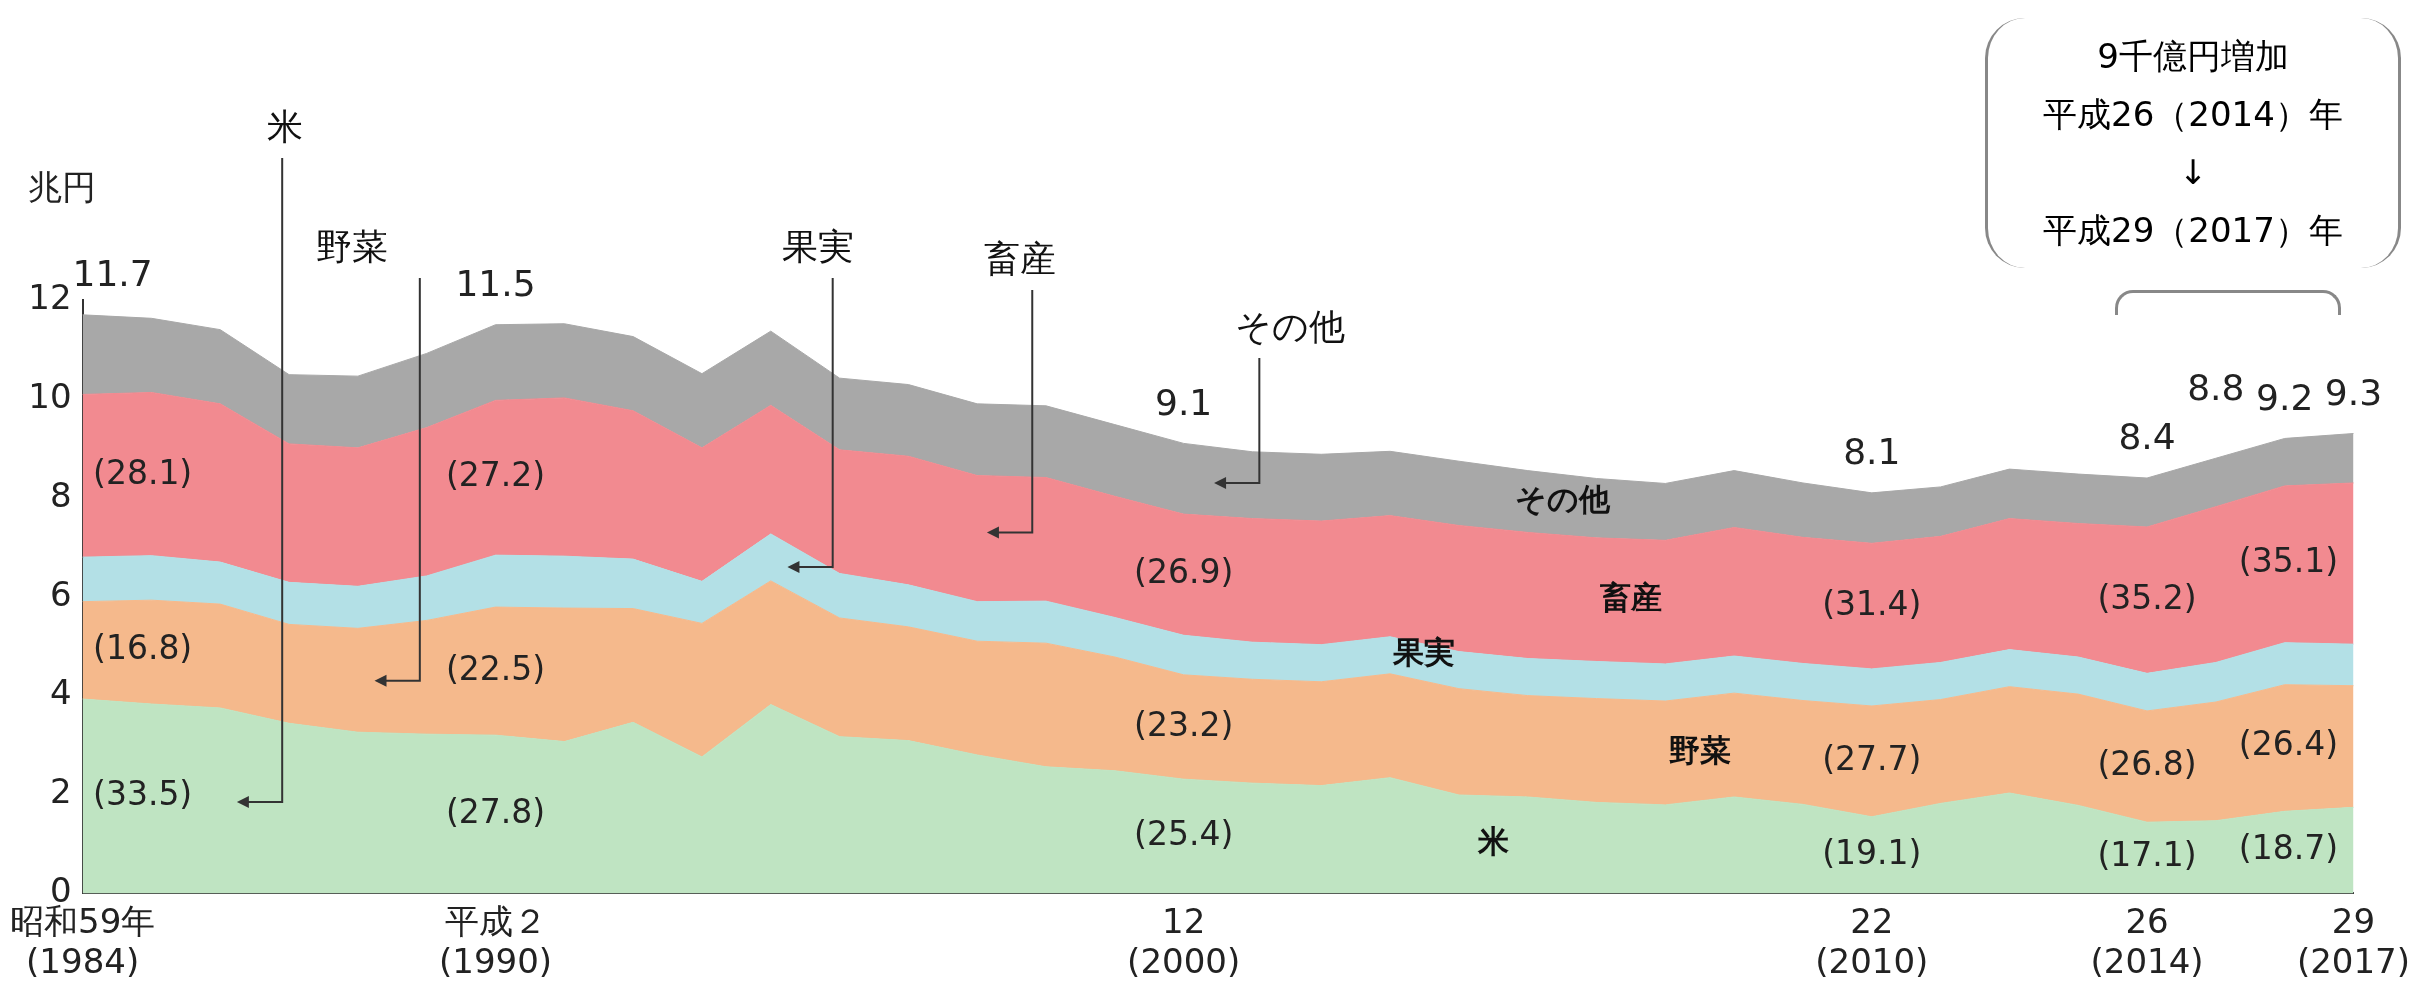  I want to click on y-tick-label: 4, so click(60, 692).